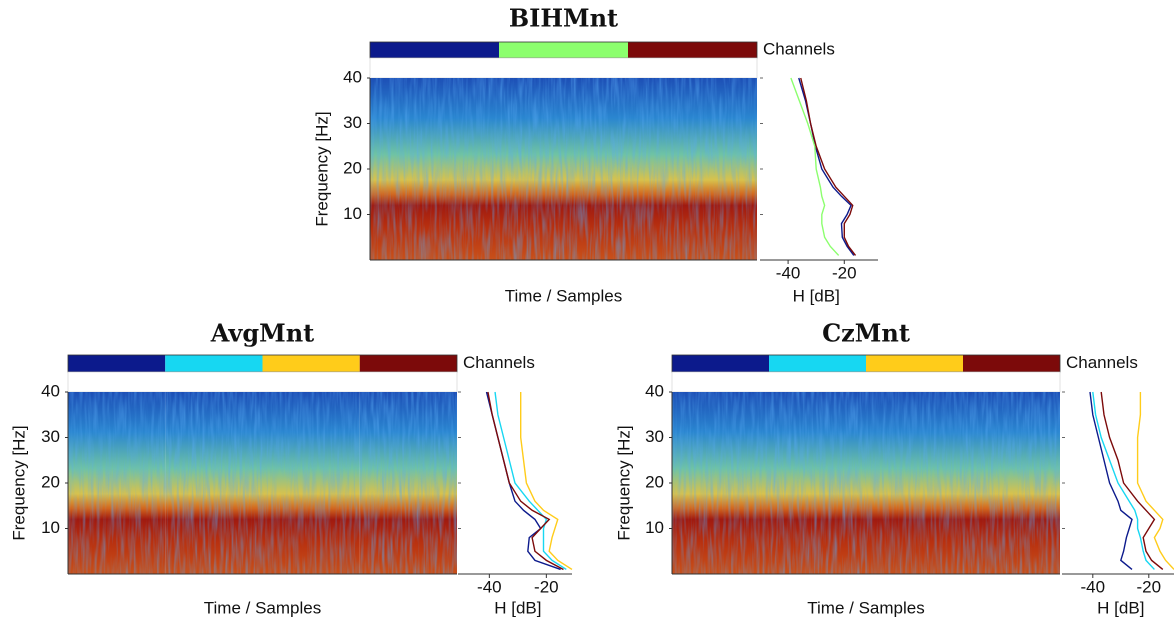 The width and height of the screenshot is (1174, 624). What do you see at coordinates (866, 333) in the screenshot?
I see `panel-title: CzMnt` at bounding box center [866, 333].